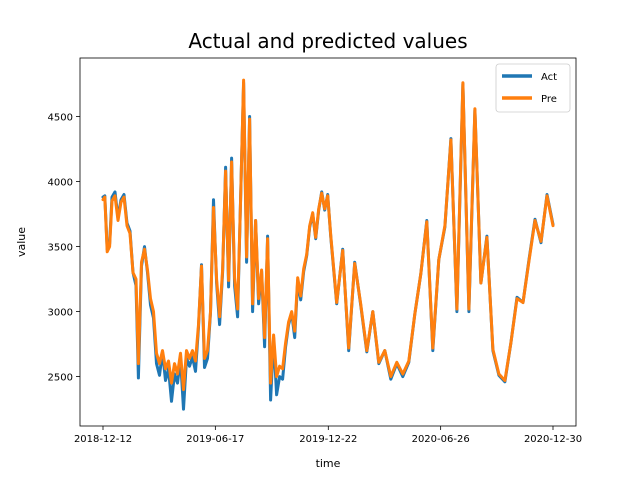 This screenshot has width=640, height=480. What do you see at coordinates (60, 183) in the screenshot?
I see `y-tick-label: 4000` at bounding box center [60, 183].